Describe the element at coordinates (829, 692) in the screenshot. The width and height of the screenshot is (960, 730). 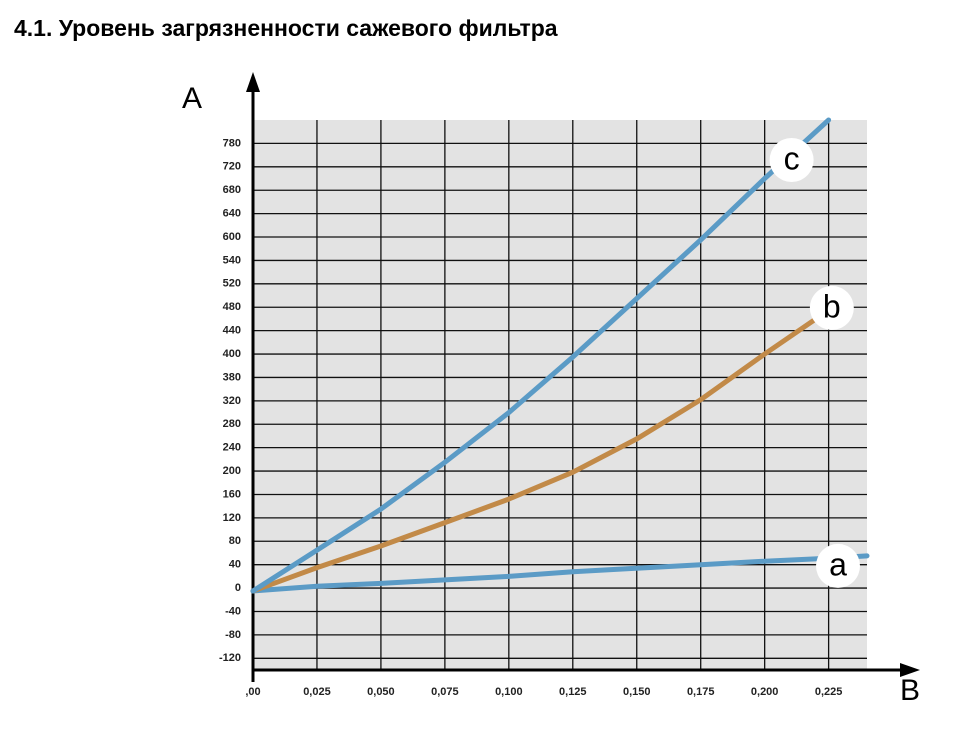
I see `x-tick-label: 0,225` at that location.